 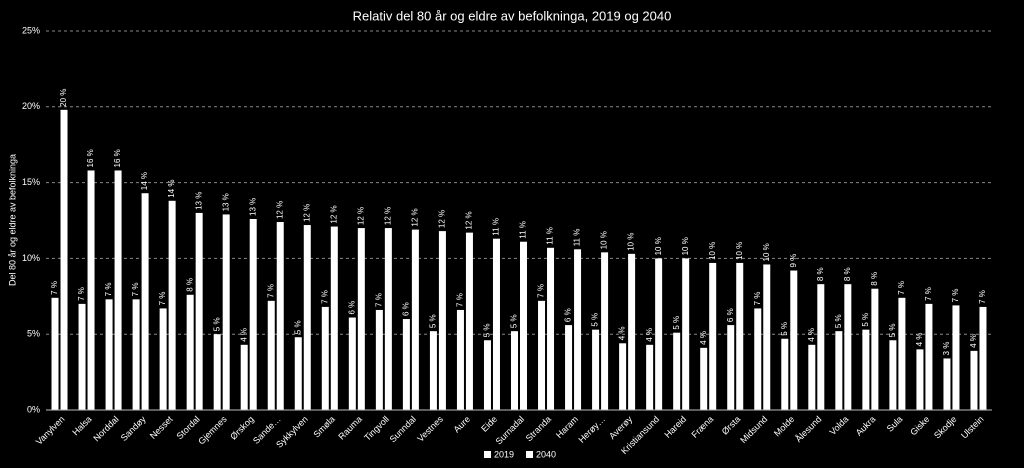 What do you see at coordinates (753, 429) in the screenshot?
I see `x-tick-label: Midsund` at bounding box center [753, 429].